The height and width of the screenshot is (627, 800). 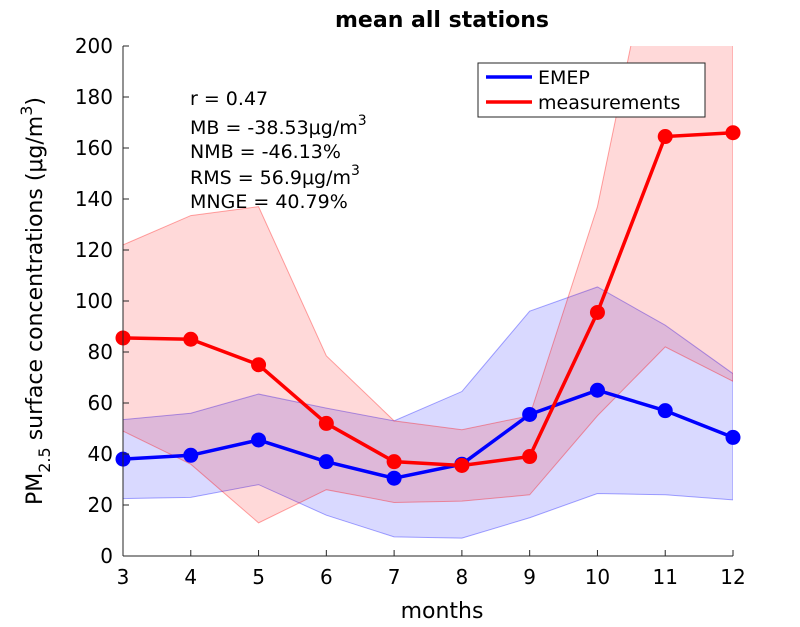 I want to click on annotation-text: RMS = 56.9μg/m, so click(x=270, y=178).